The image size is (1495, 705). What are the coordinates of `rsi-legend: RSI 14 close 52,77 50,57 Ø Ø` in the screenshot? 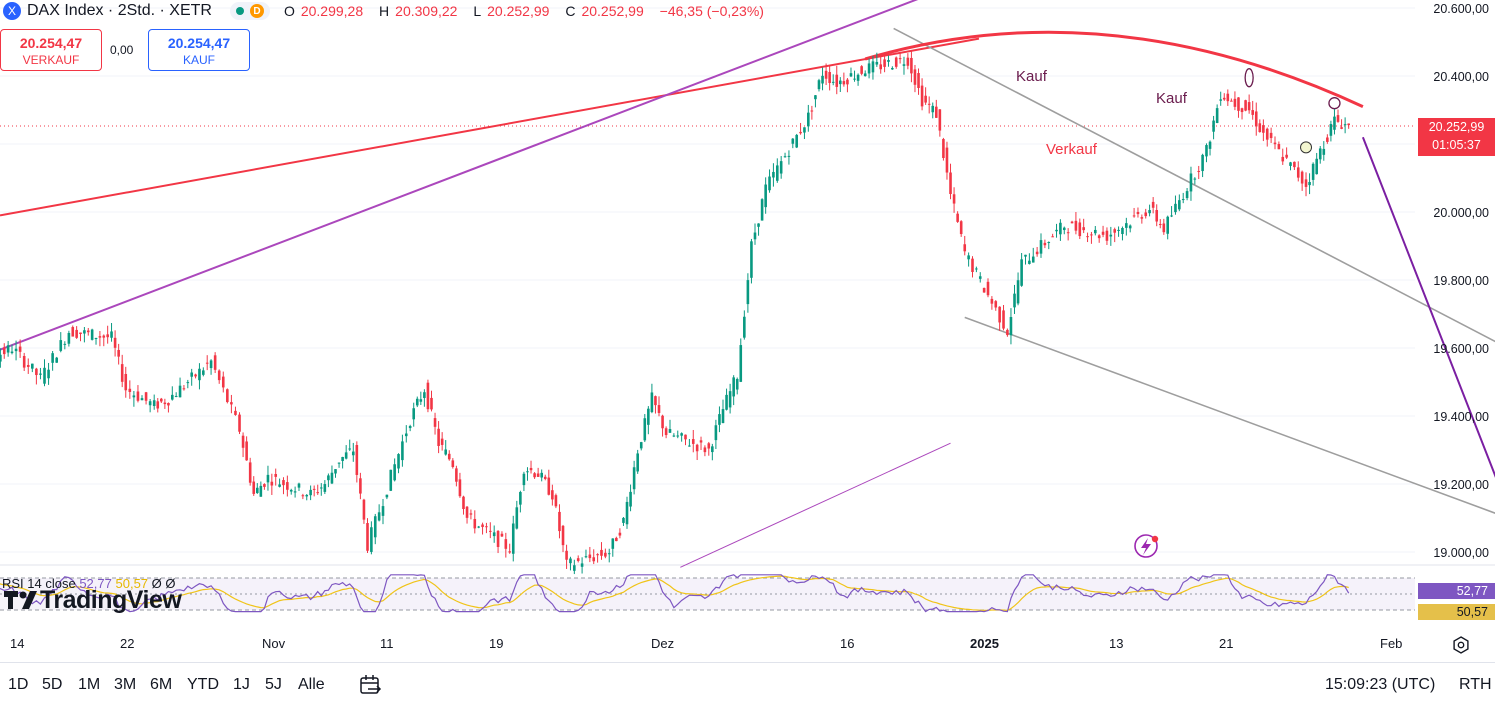 It's located at (89, 583).